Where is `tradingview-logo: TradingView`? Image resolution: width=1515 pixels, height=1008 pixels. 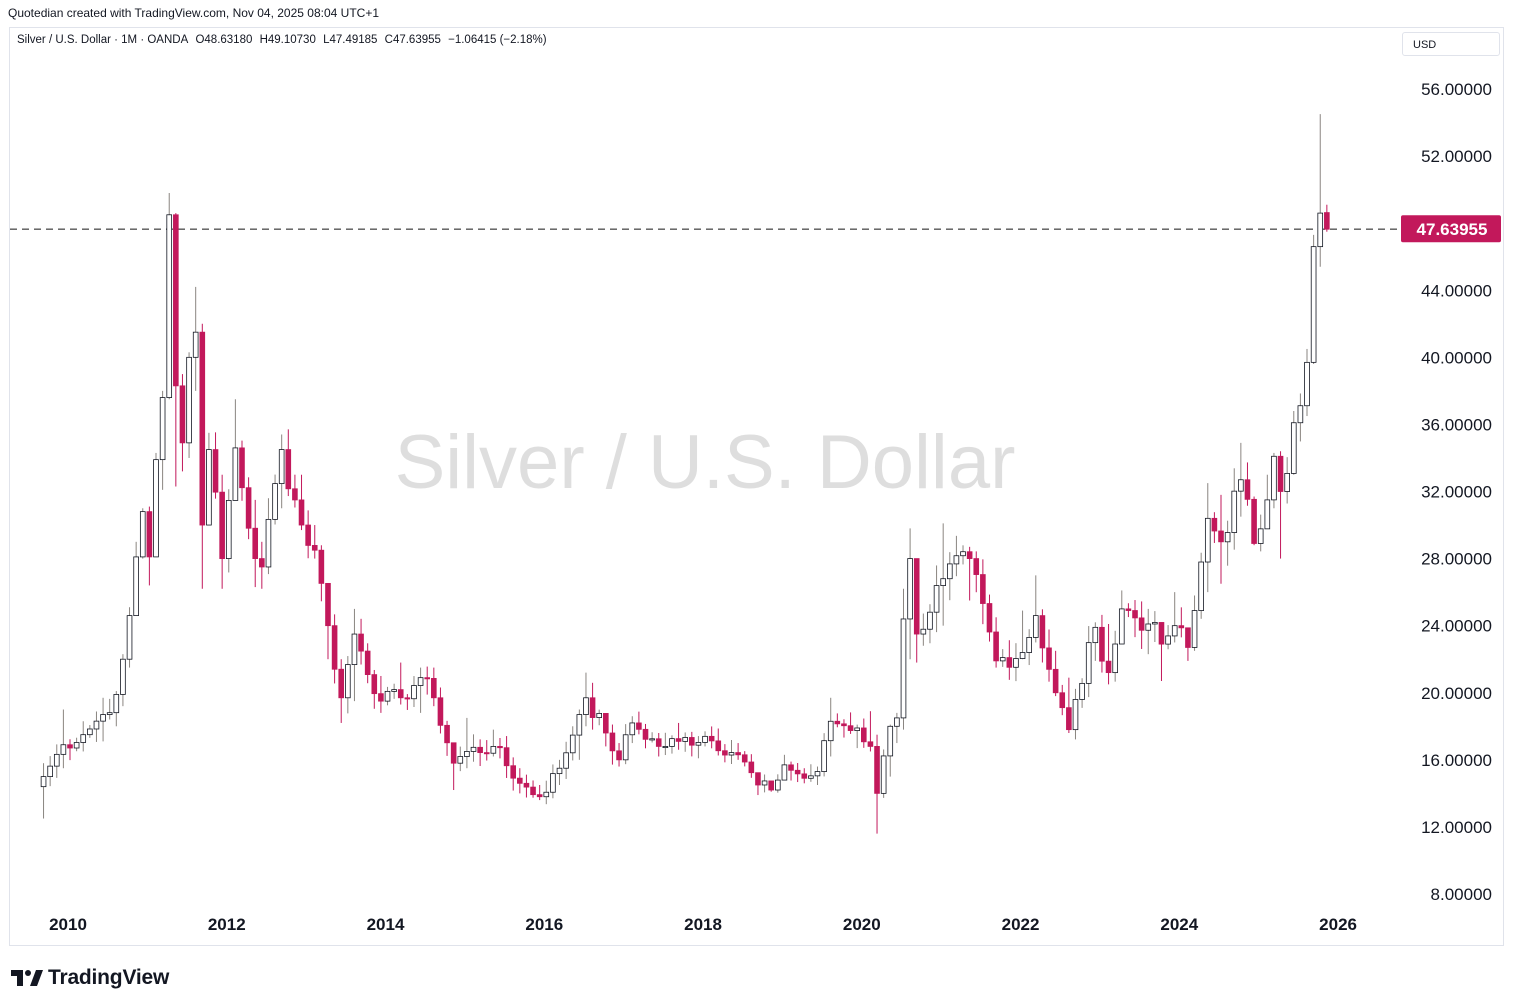 tradingview-logo: TradingView is located at coordinates (89, 978).